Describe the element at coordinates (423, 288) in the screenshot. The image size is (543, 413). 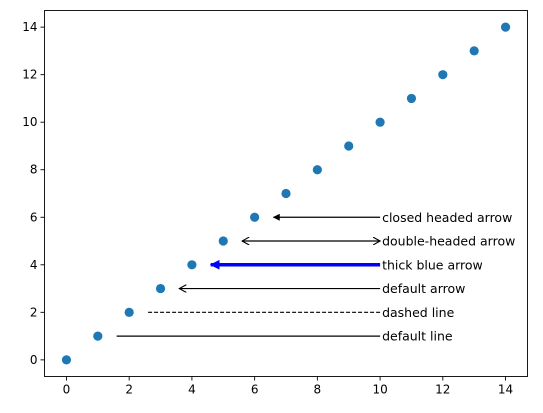
I see `annotation-text-3: default arrow` at that location.